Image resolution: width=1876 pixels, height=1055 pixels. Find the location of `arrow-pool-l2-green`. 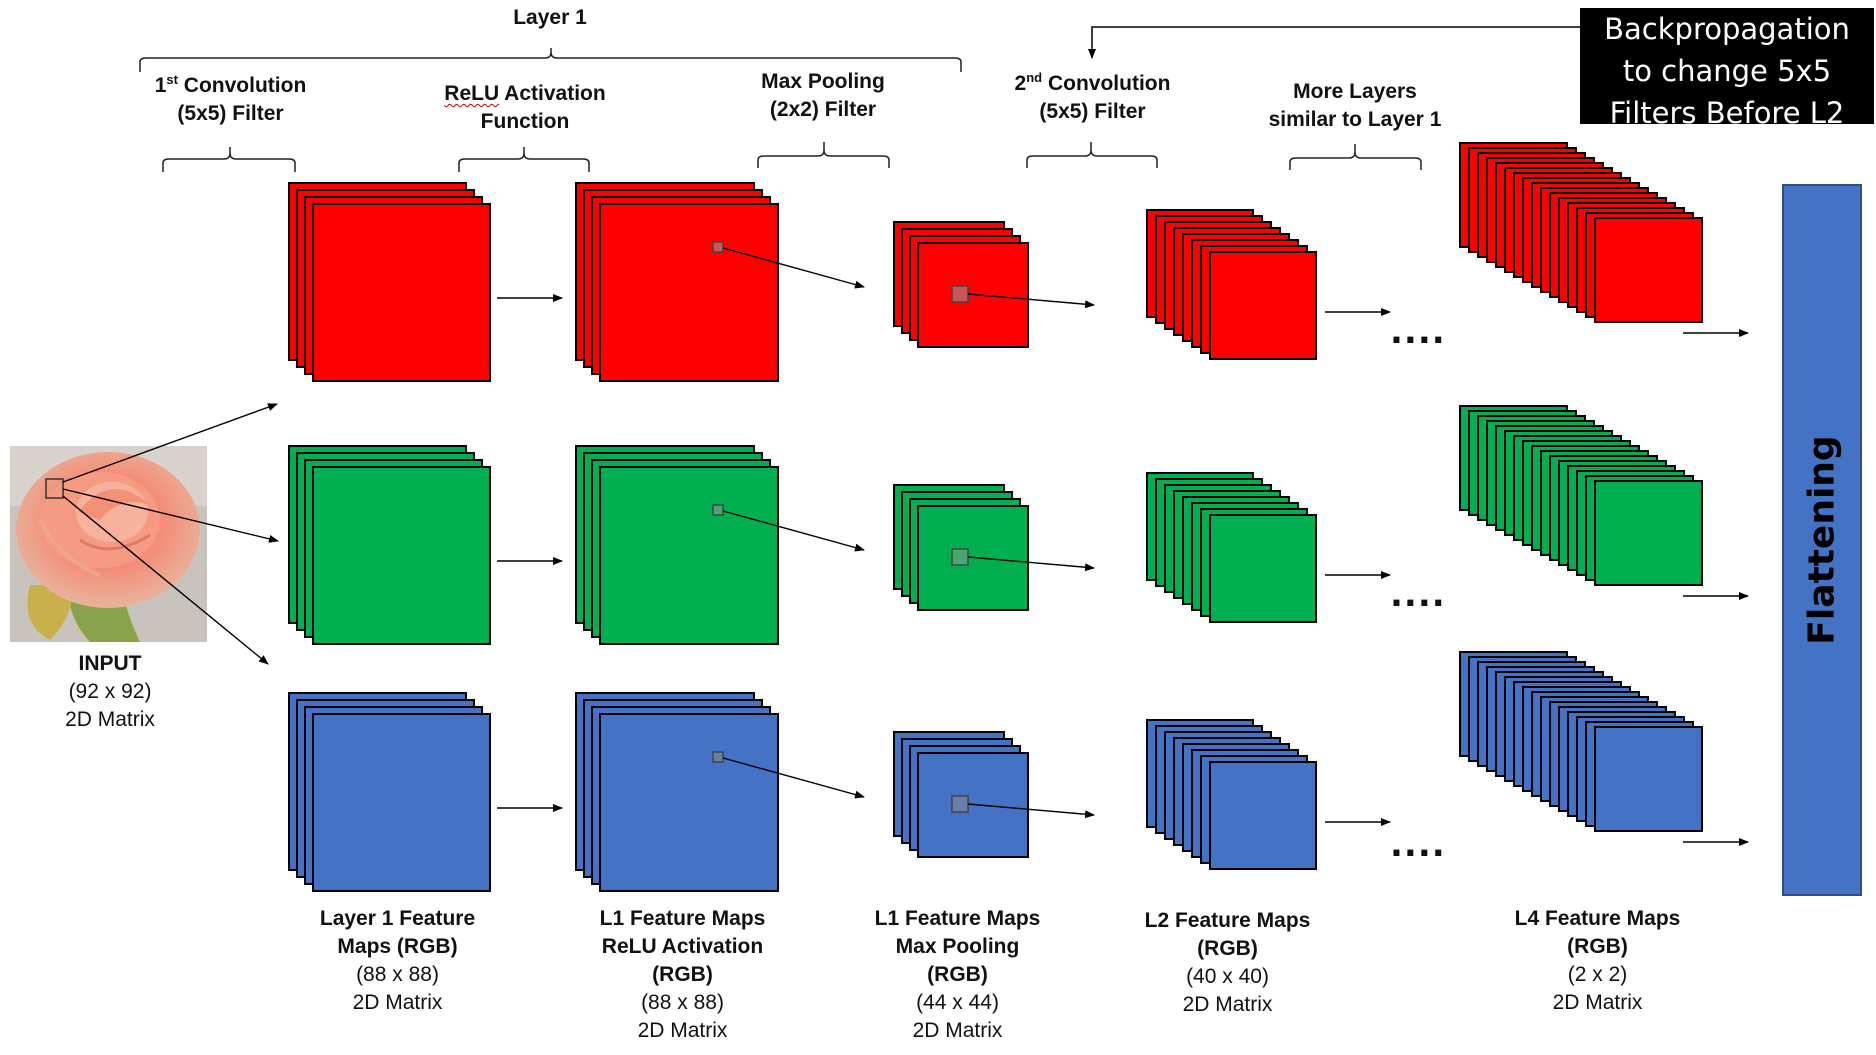

arrow-pool-l2-green is located at coordinates (1031, 564).